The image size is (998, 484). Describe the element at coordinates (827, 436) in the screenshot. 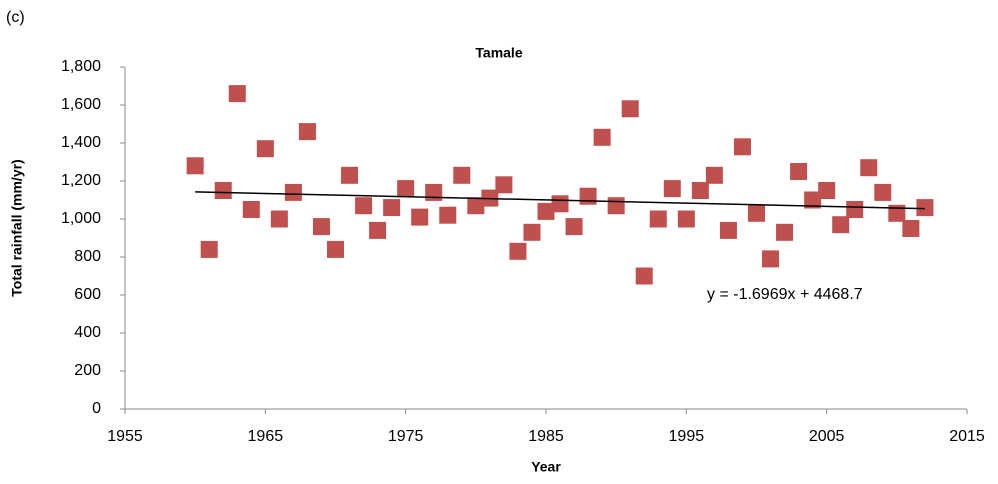

I see `x-tick-label: 2005` at that location.